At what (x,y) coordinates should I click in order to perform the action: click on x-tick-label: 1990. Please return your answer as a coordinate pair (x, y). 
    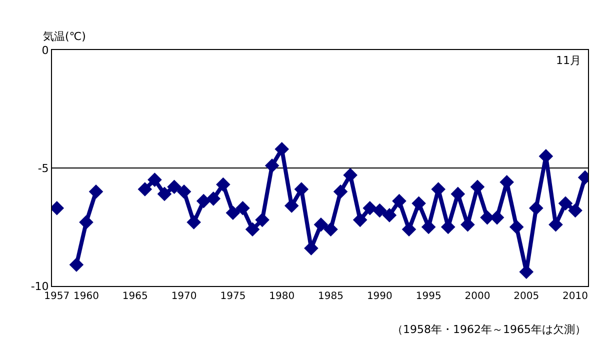
    Looking at the image, I should click on (379, 296).